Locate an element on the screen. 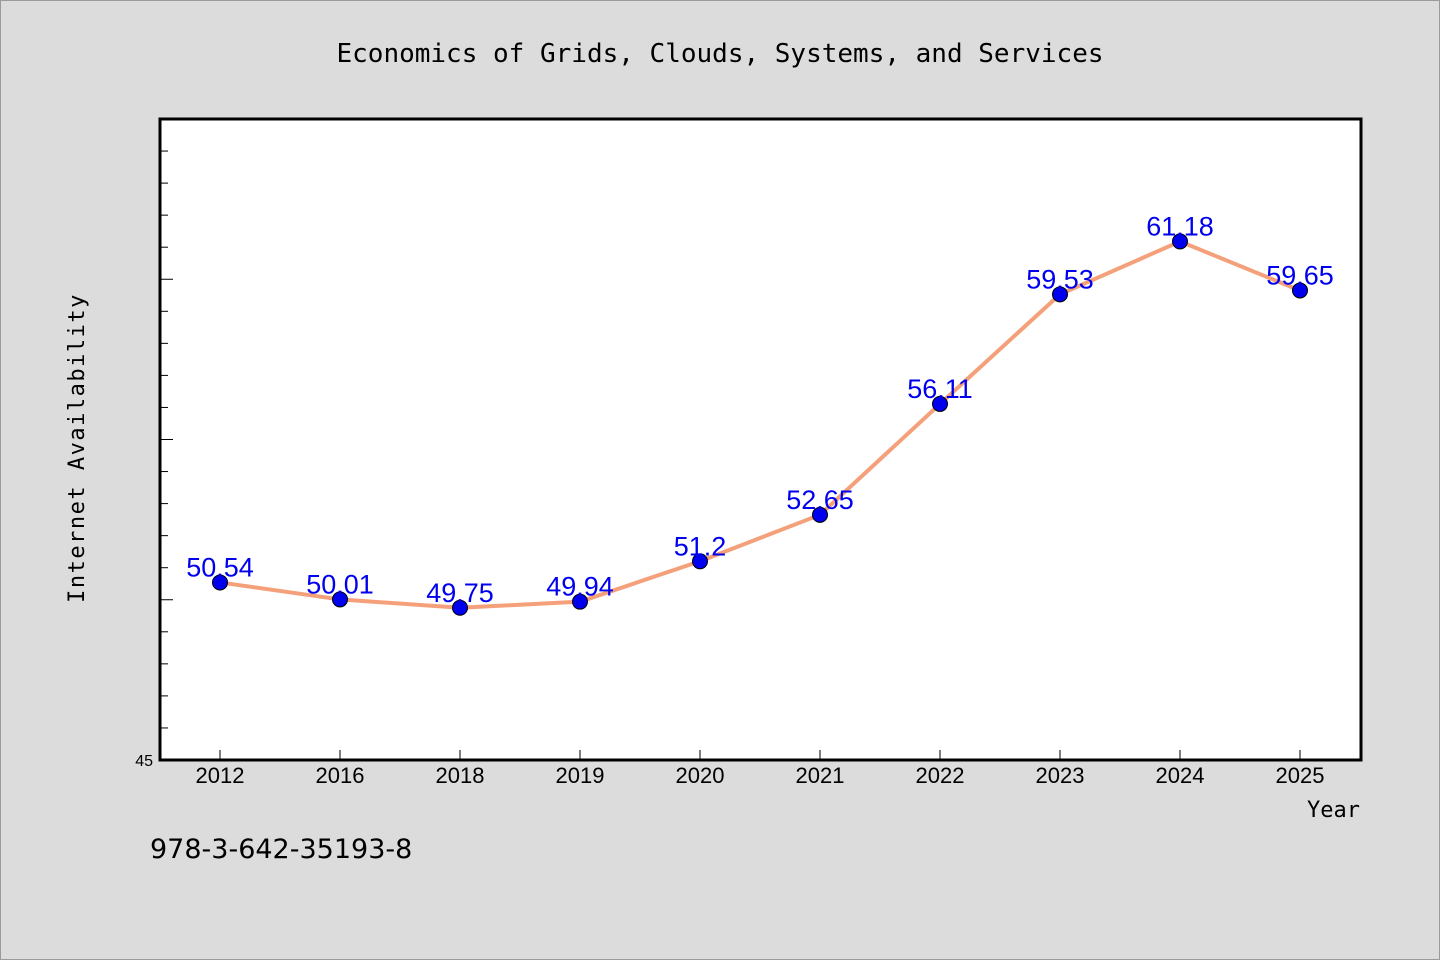 This screenshot has width=1440, height=960. x-tick-label: 2016 is located at coordinates (340, 775).